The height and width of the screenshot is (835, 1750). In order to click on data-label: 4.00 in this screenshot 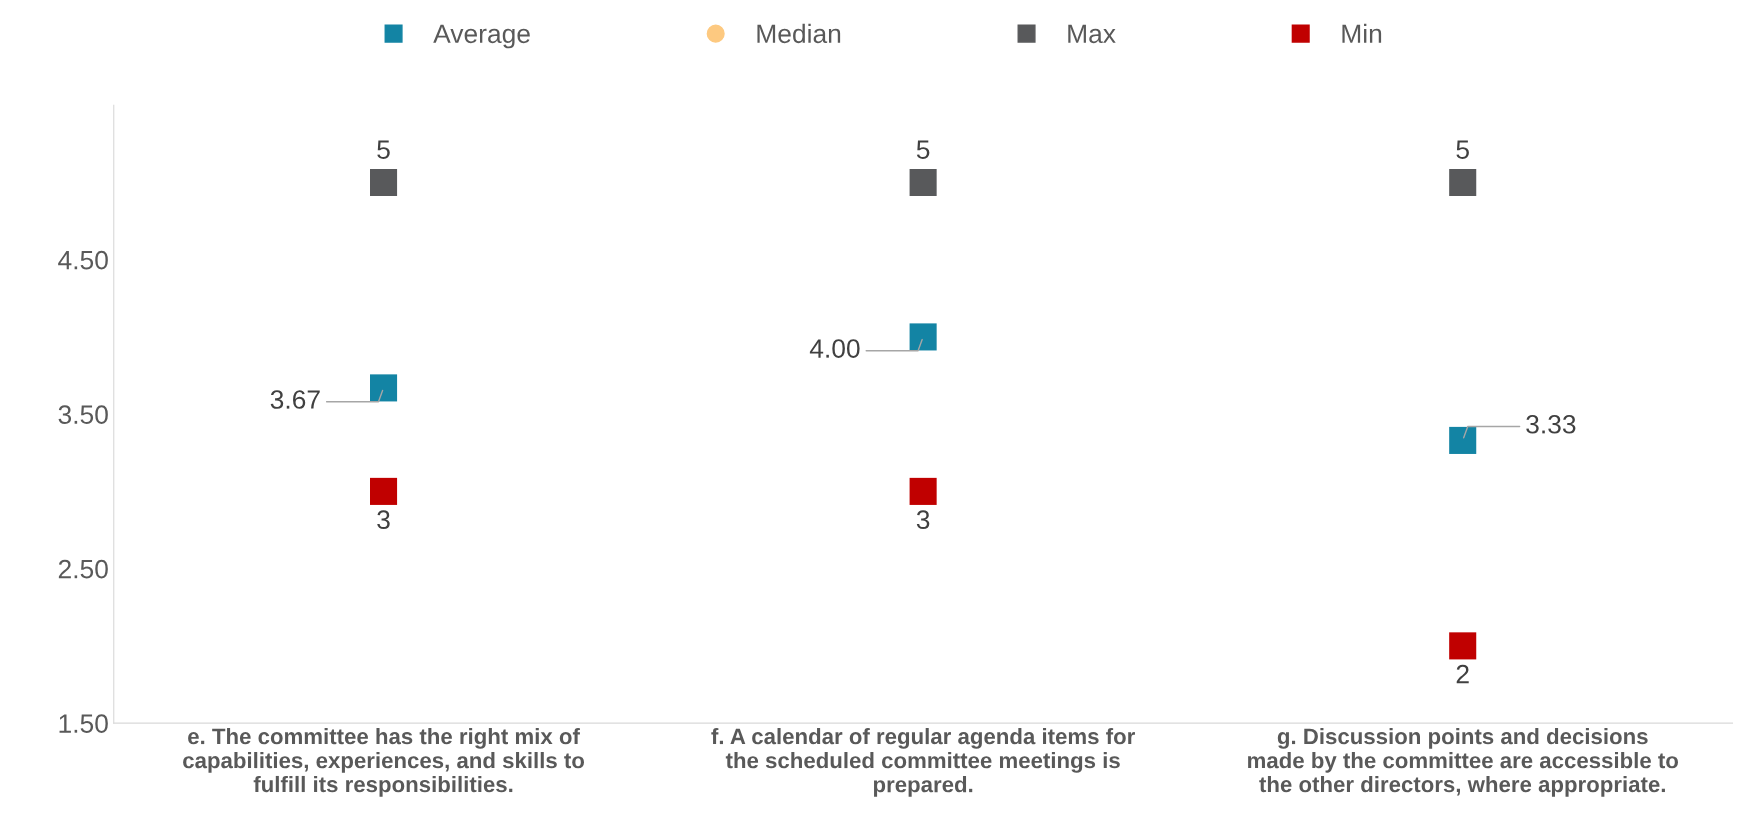, I will do `click(834, 348)`.